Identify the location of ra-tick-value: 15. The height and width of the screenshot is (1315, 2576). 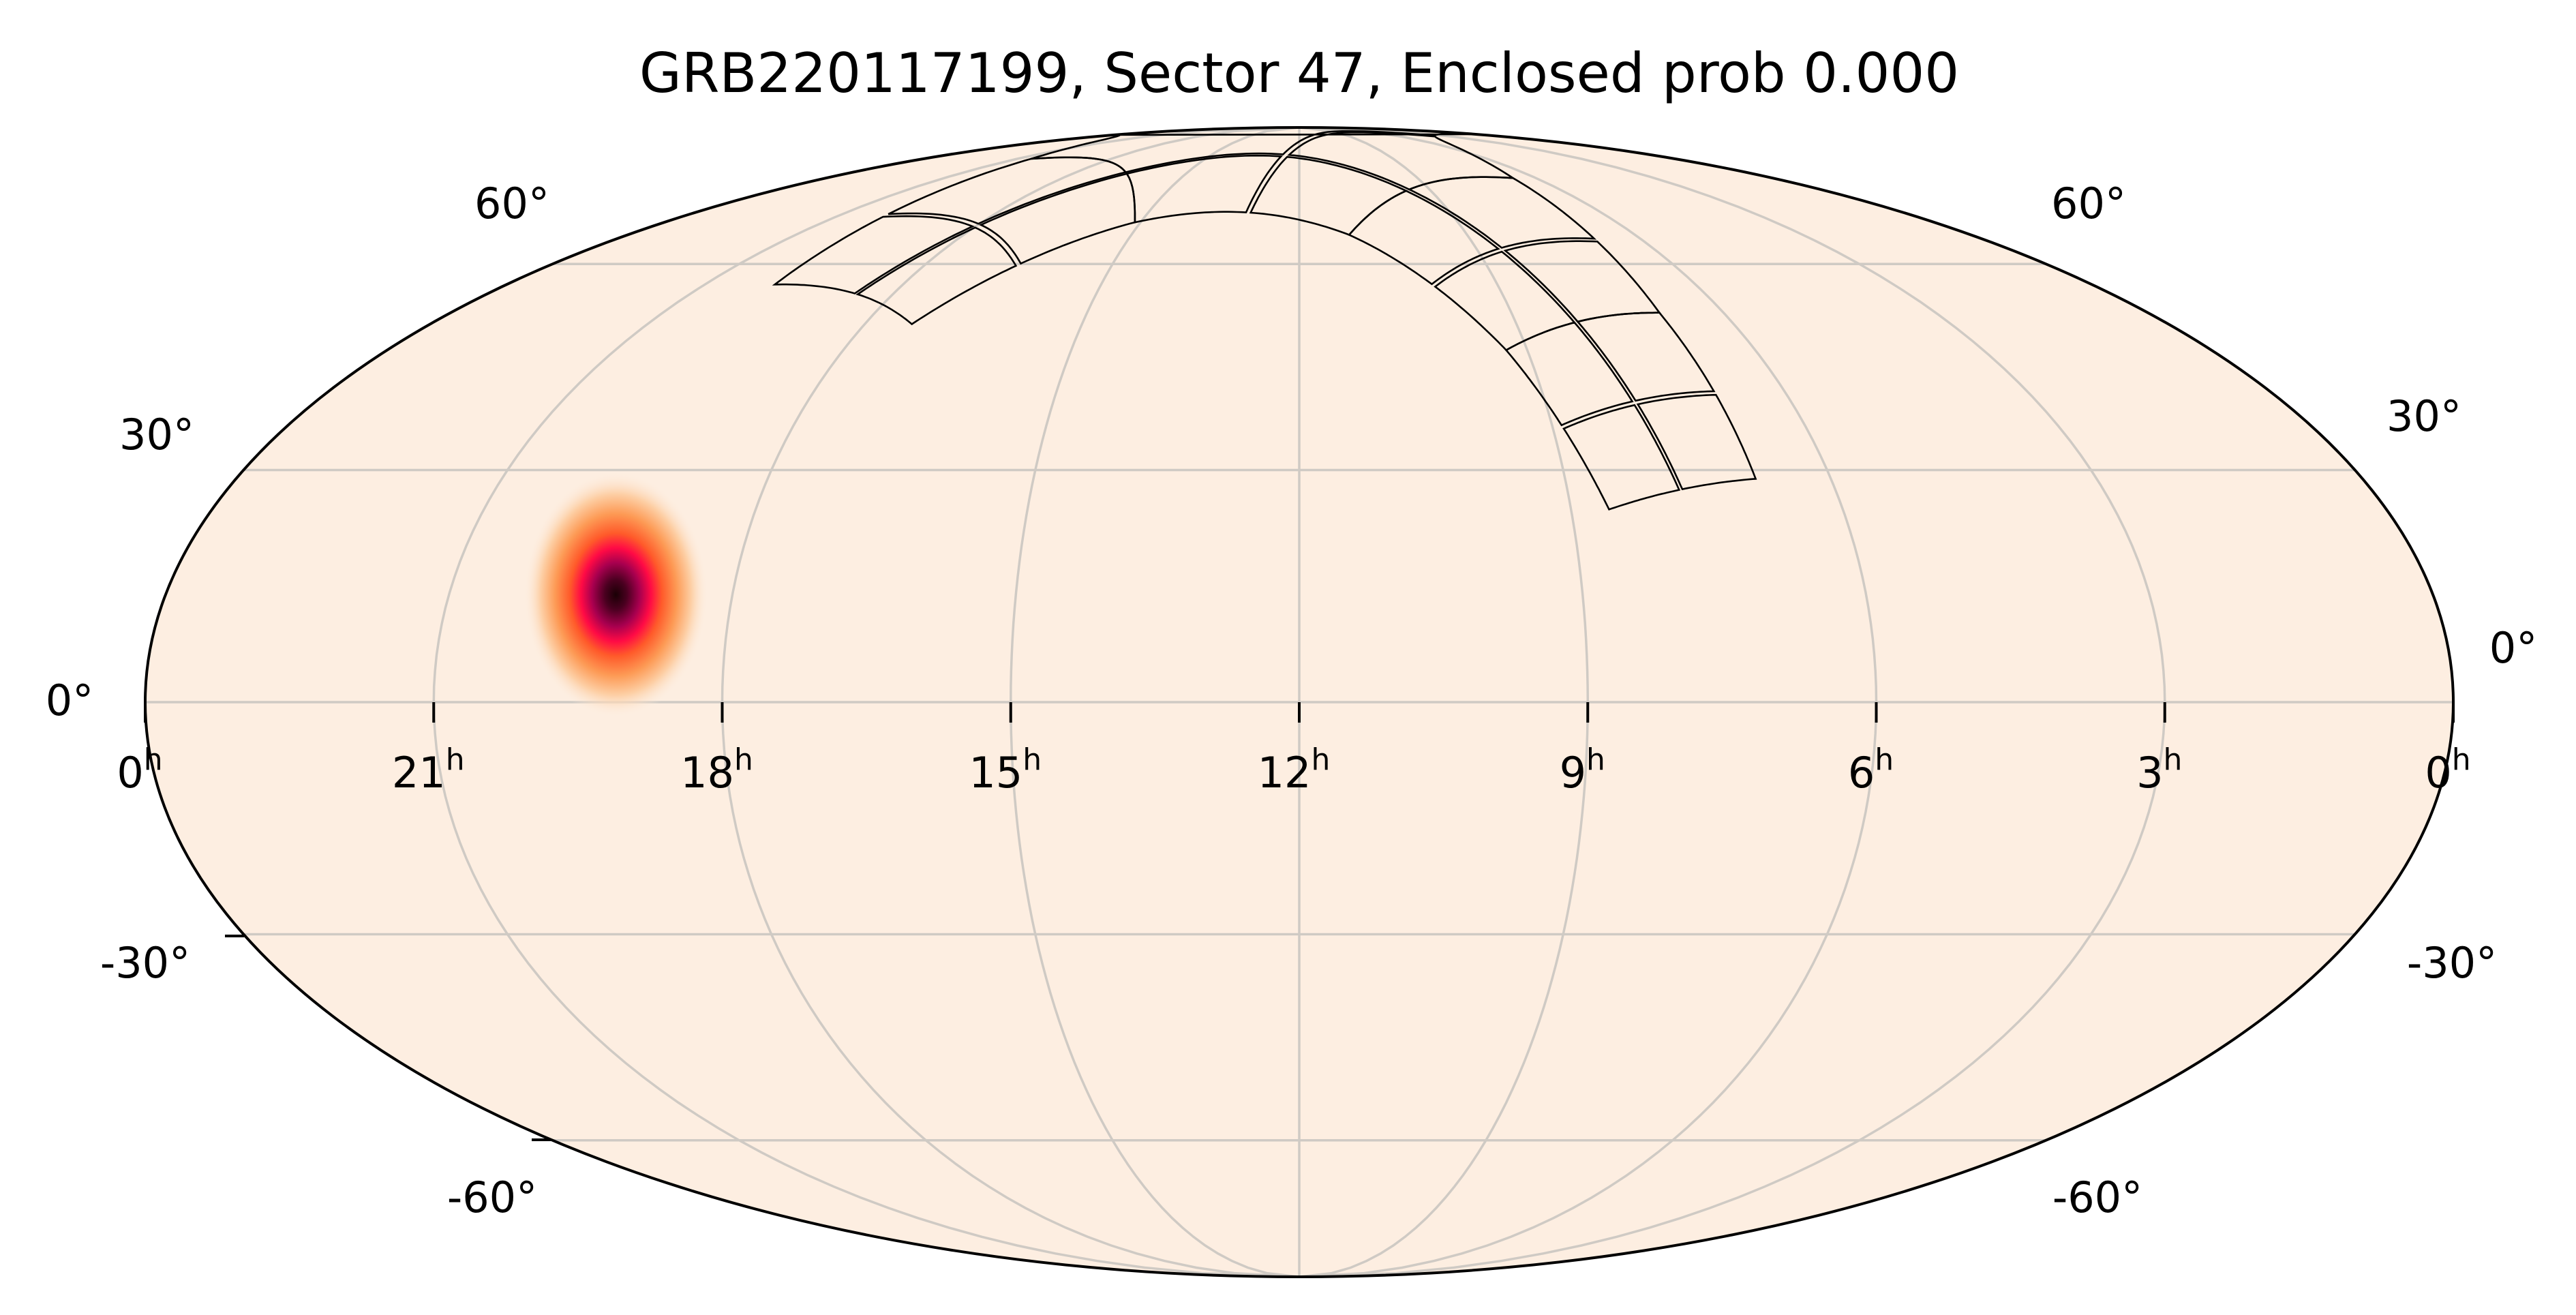
(995, 773).